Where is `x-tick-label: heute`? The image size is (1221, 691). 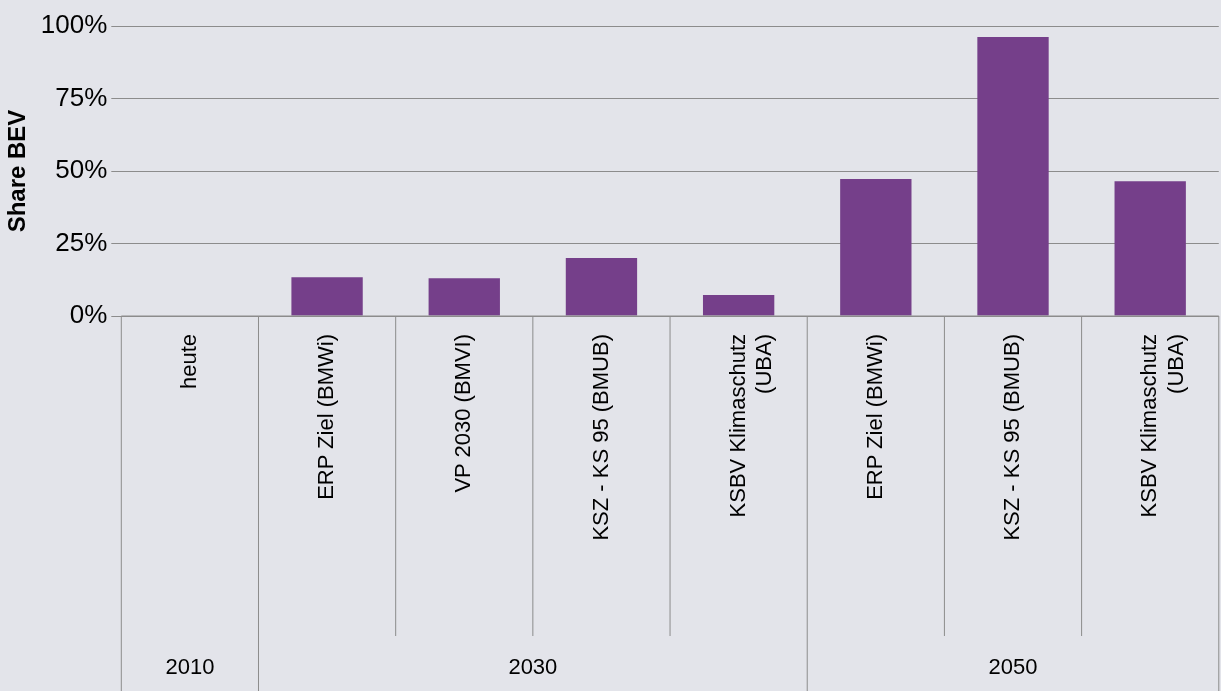 x-tick-label: heute is located at coordinates (188, 362).